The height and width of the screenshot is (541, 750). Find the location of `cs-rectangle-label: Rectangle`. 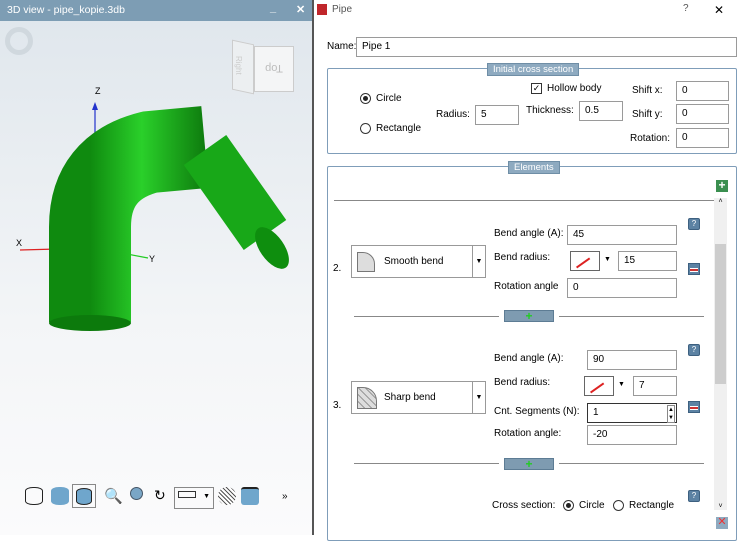

cs-rectangle-label: Rectangle is located at coordinates (652, 505).